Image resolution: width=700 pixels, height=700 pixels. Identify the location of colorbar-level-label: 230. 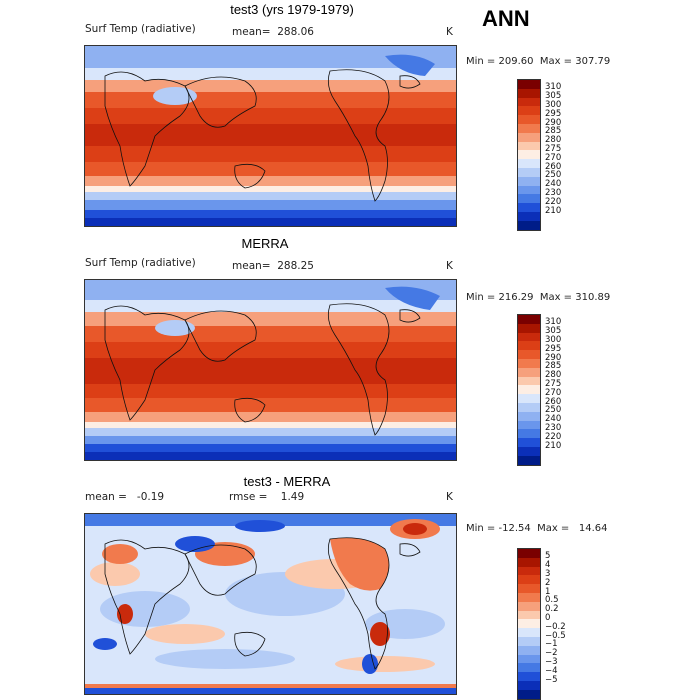
(553, 427).